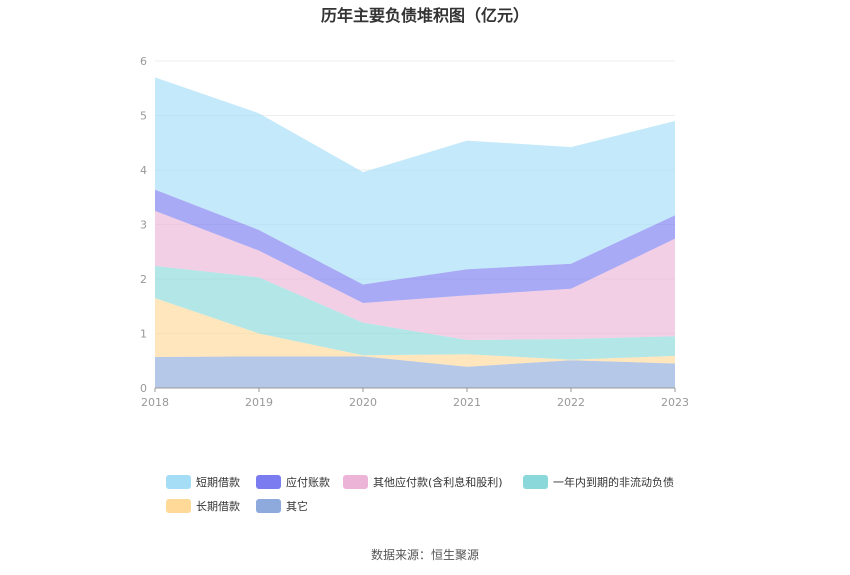 Image resolution: width=850 pixels, height=575 pixels. Describe the element at coordinates (467, 402) in the screenshot. I see `x-tick-label: 2021` at that location.